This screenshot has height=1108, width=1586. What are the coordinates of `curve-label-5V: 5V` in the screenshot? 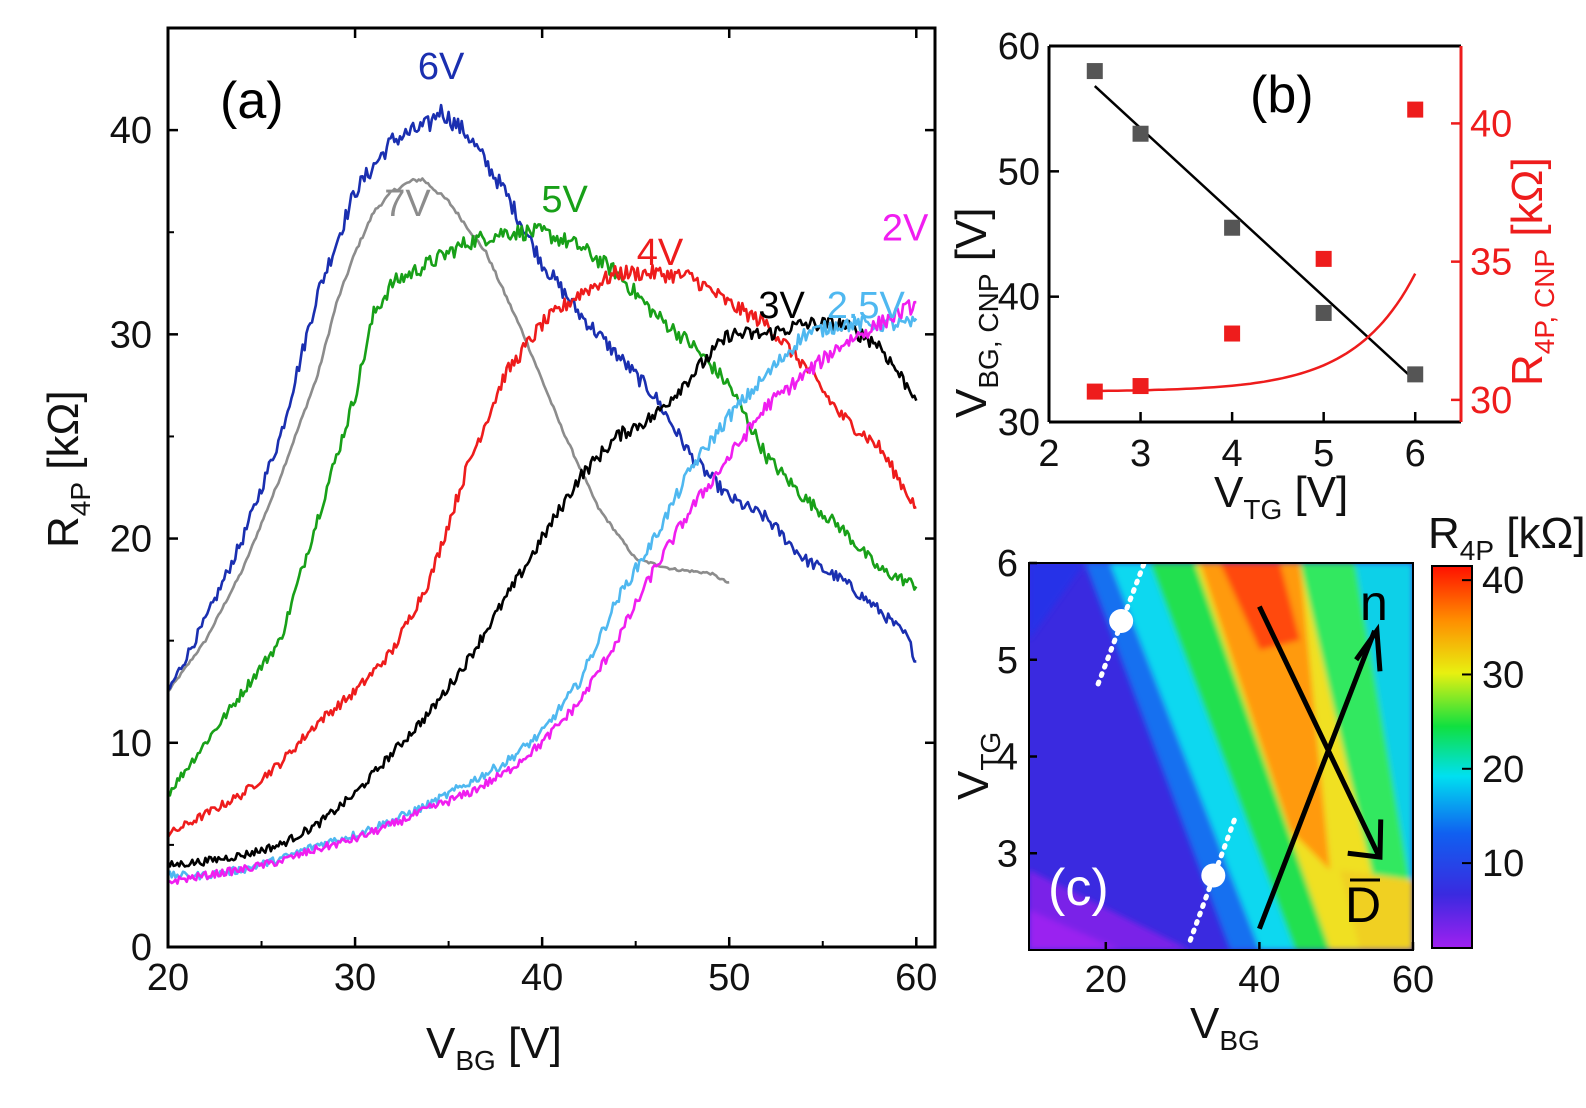 It's located at (564, 200).